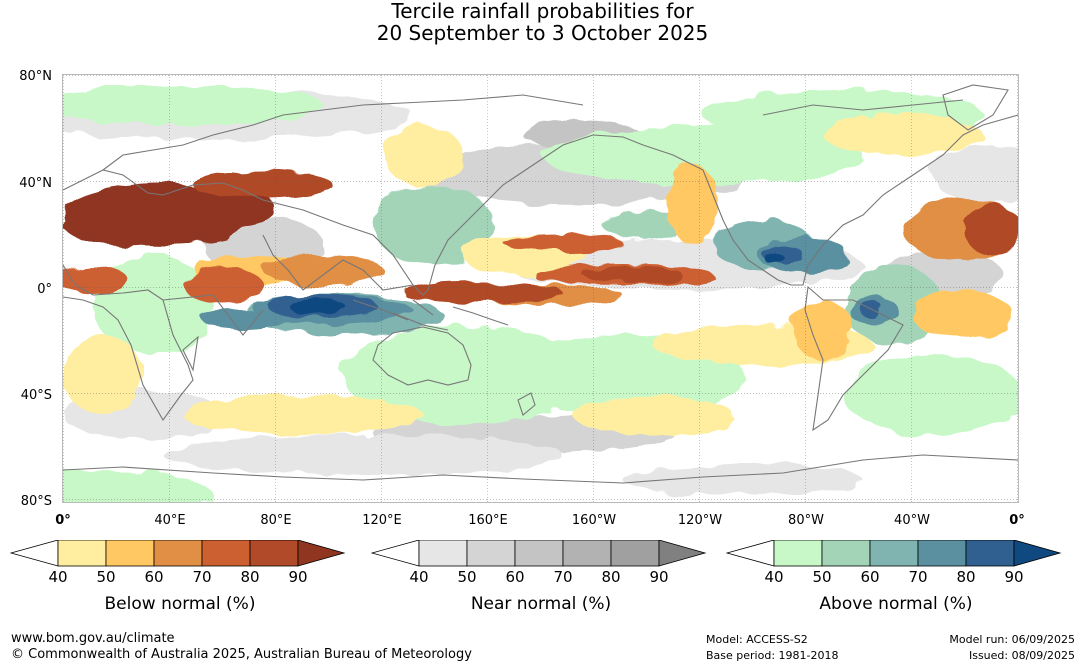 The height and width of the screenshot is (667, 1085). Describe the element at coordinates (912, 520) in the screenshot. I see `lon-label-40w: 40°W` at that location.